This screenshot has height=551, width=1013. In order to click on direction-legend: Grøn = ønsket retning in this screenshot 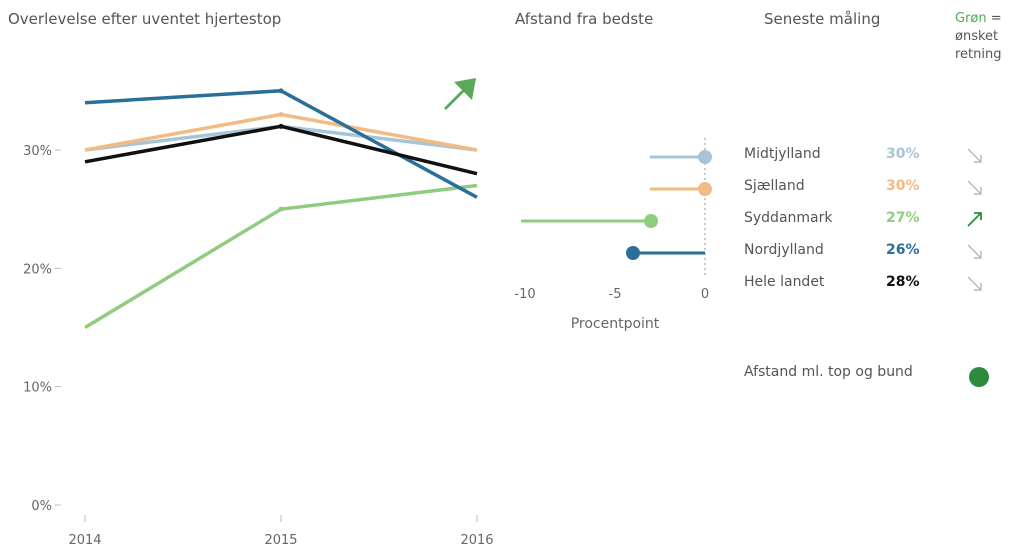, I will do `click(984, 37)`.